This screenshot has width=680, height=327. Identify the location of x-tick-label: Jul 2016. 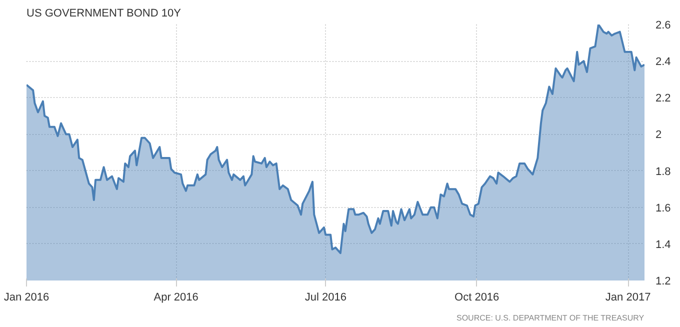
(325, 298).